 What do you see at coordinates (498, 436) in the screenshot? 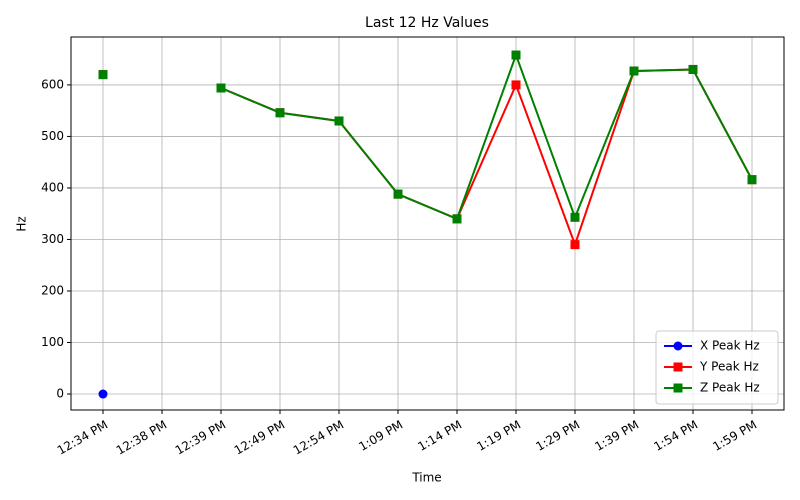
I see `x-tick-label: 1:19 PM` at bounding box center [498, 436].